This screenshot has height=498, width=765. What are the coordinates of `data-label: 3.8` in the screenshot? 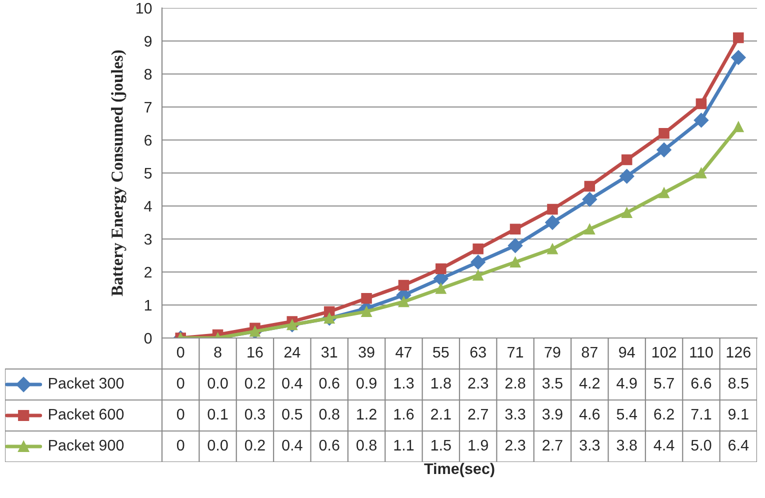 It's located at (626, 445).